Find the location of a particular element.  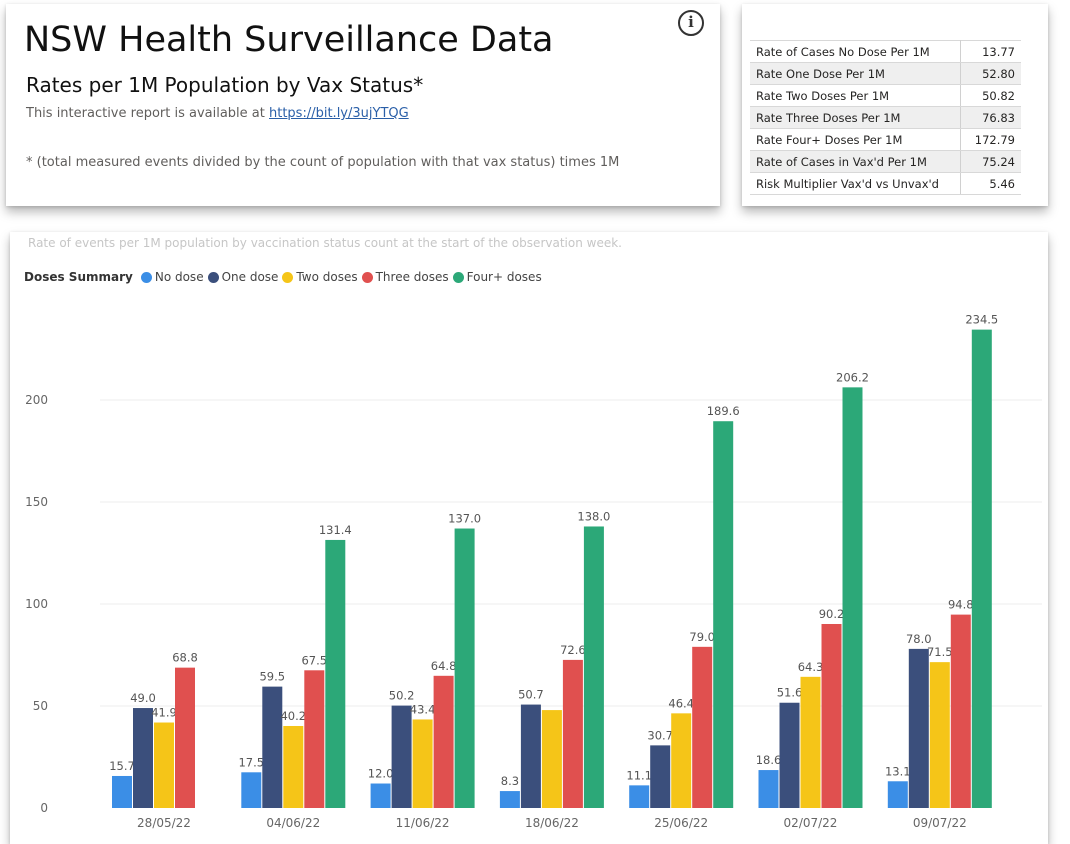

data-label: 72.6 is located at coordinates (573, 650).